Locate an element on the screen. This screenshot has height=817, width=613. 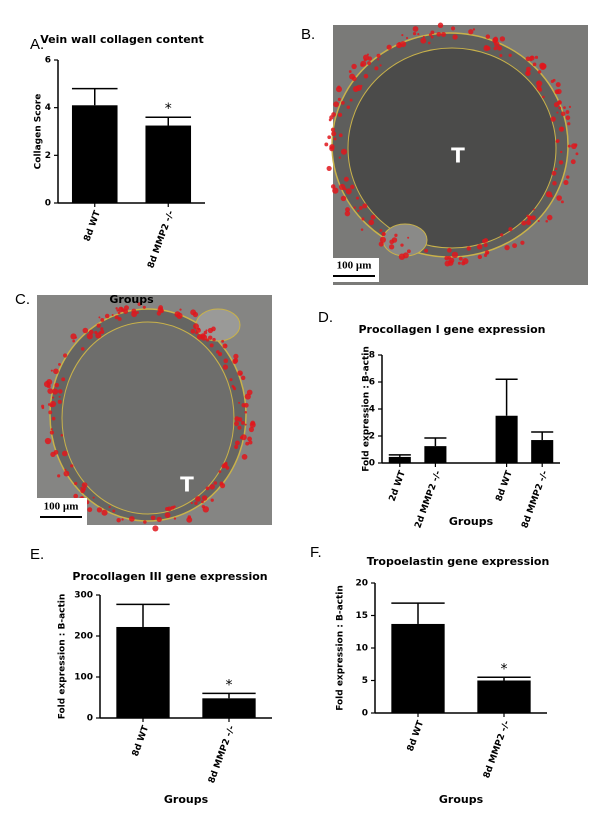
panel-label: F. is located at coordinates (316, 552).